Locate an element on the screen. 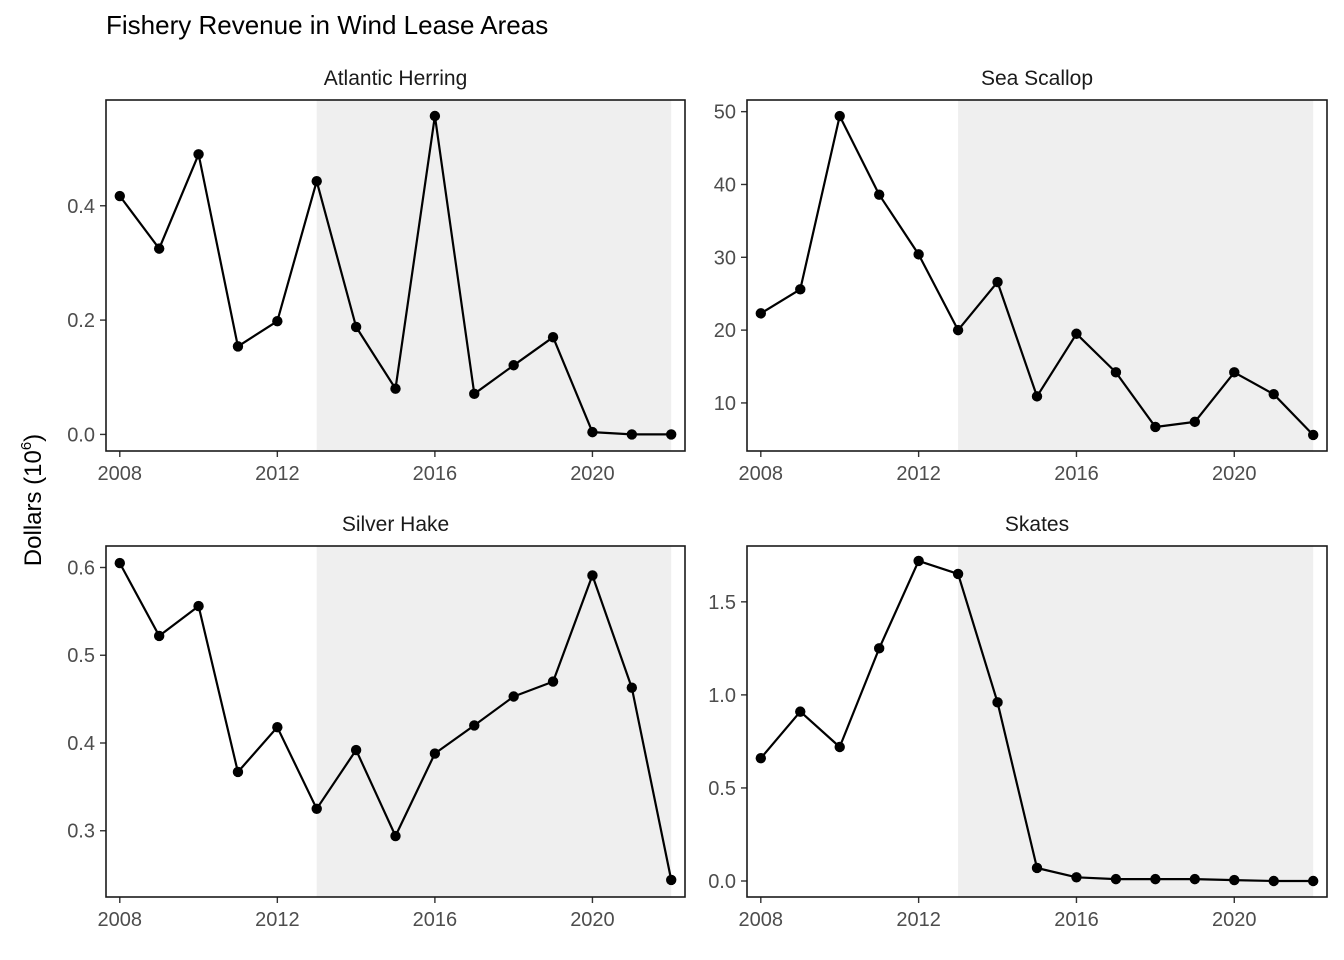  data-point-sea-scallop-2018 is located at coordinates (1155, 427).